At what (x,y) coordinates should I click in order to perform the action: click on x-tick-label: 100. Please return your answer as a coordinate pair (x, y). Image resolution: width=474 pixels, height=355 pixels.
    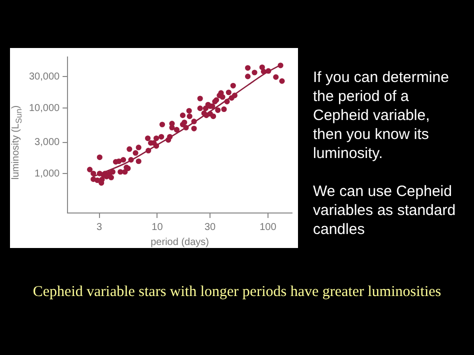
    Looking at the image, I should click on (268, 227).